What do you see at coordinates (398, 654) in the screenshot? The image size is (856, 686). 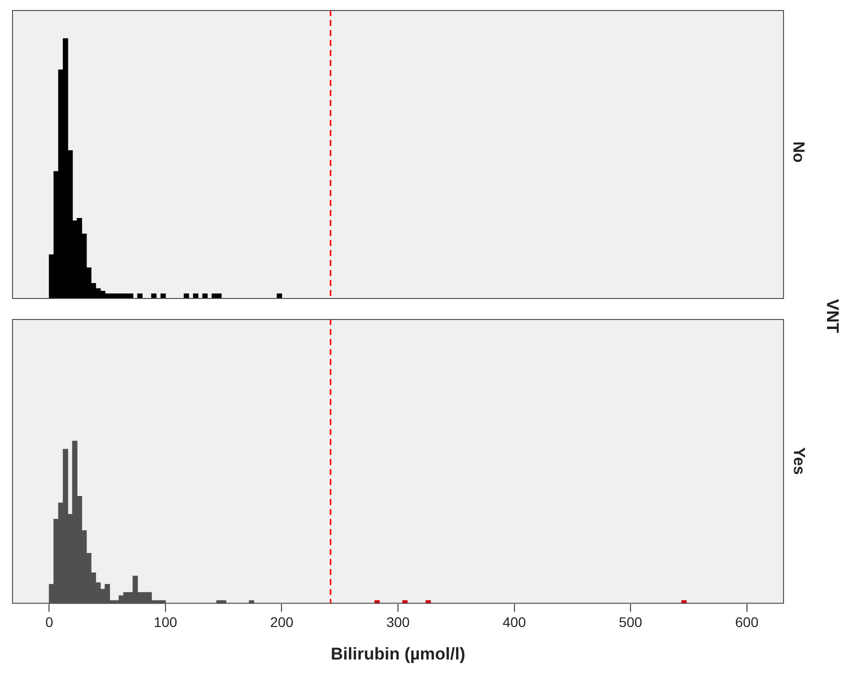 I see `x-axis-title: Bilirubin (µmol/l)` at bounding box center [398, 654].